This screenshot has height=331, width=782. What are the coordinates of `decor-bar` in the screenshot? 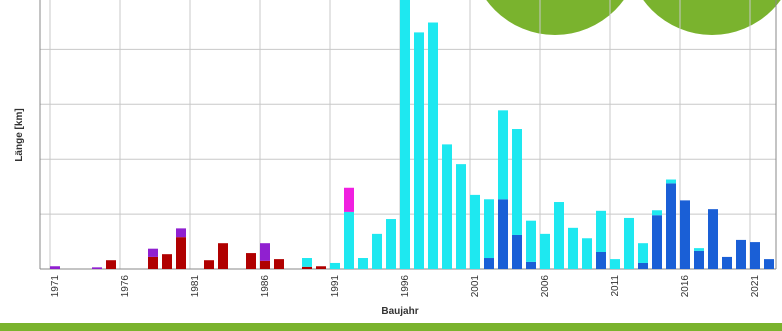 It's located at (391, 327).